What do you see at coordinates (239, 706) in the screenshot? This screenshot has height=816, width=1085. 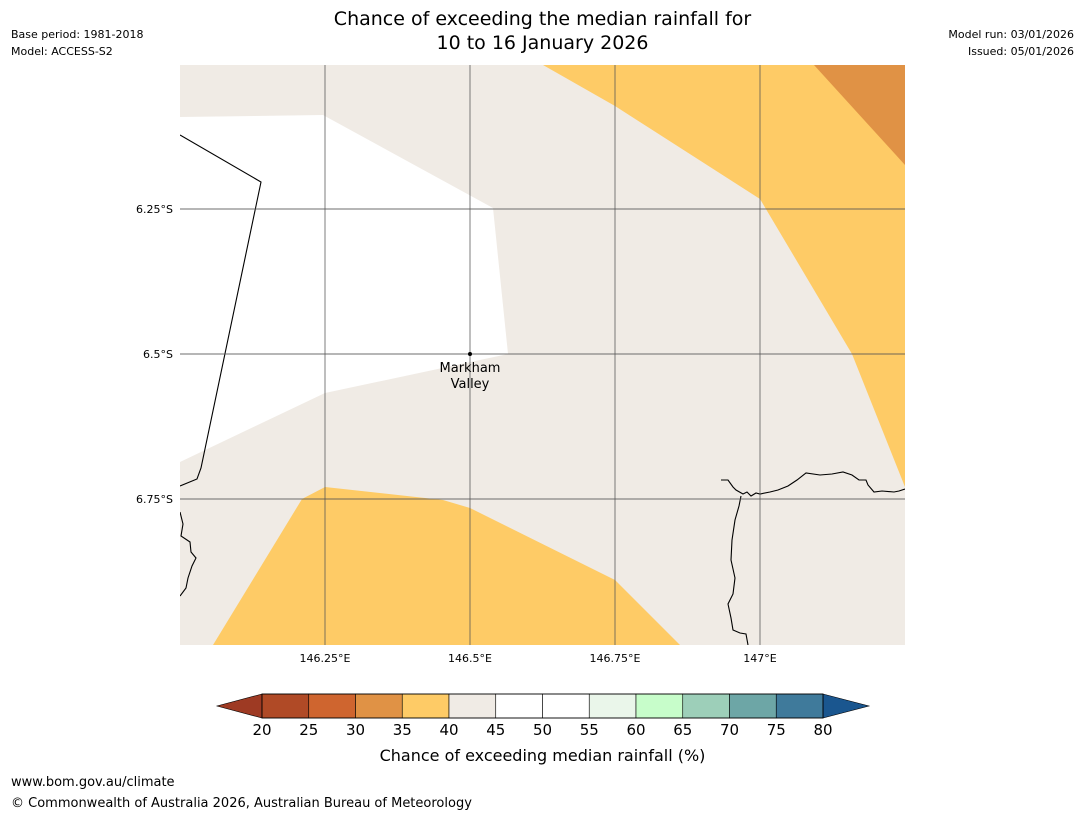 I see `colorbar-under-arrow` at bounding box center [239, 706].